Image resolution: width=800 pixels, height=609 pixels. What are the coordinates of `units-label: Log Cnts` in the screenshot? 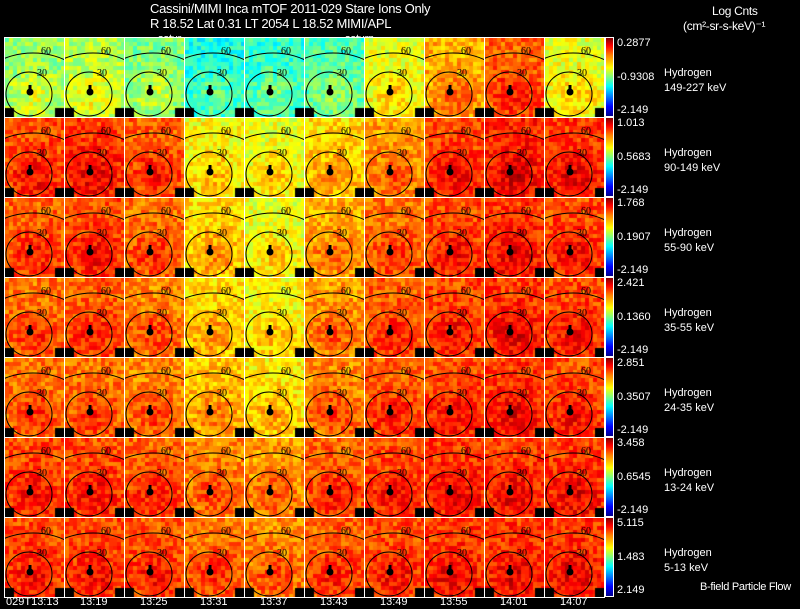 It's located at (735, 11).